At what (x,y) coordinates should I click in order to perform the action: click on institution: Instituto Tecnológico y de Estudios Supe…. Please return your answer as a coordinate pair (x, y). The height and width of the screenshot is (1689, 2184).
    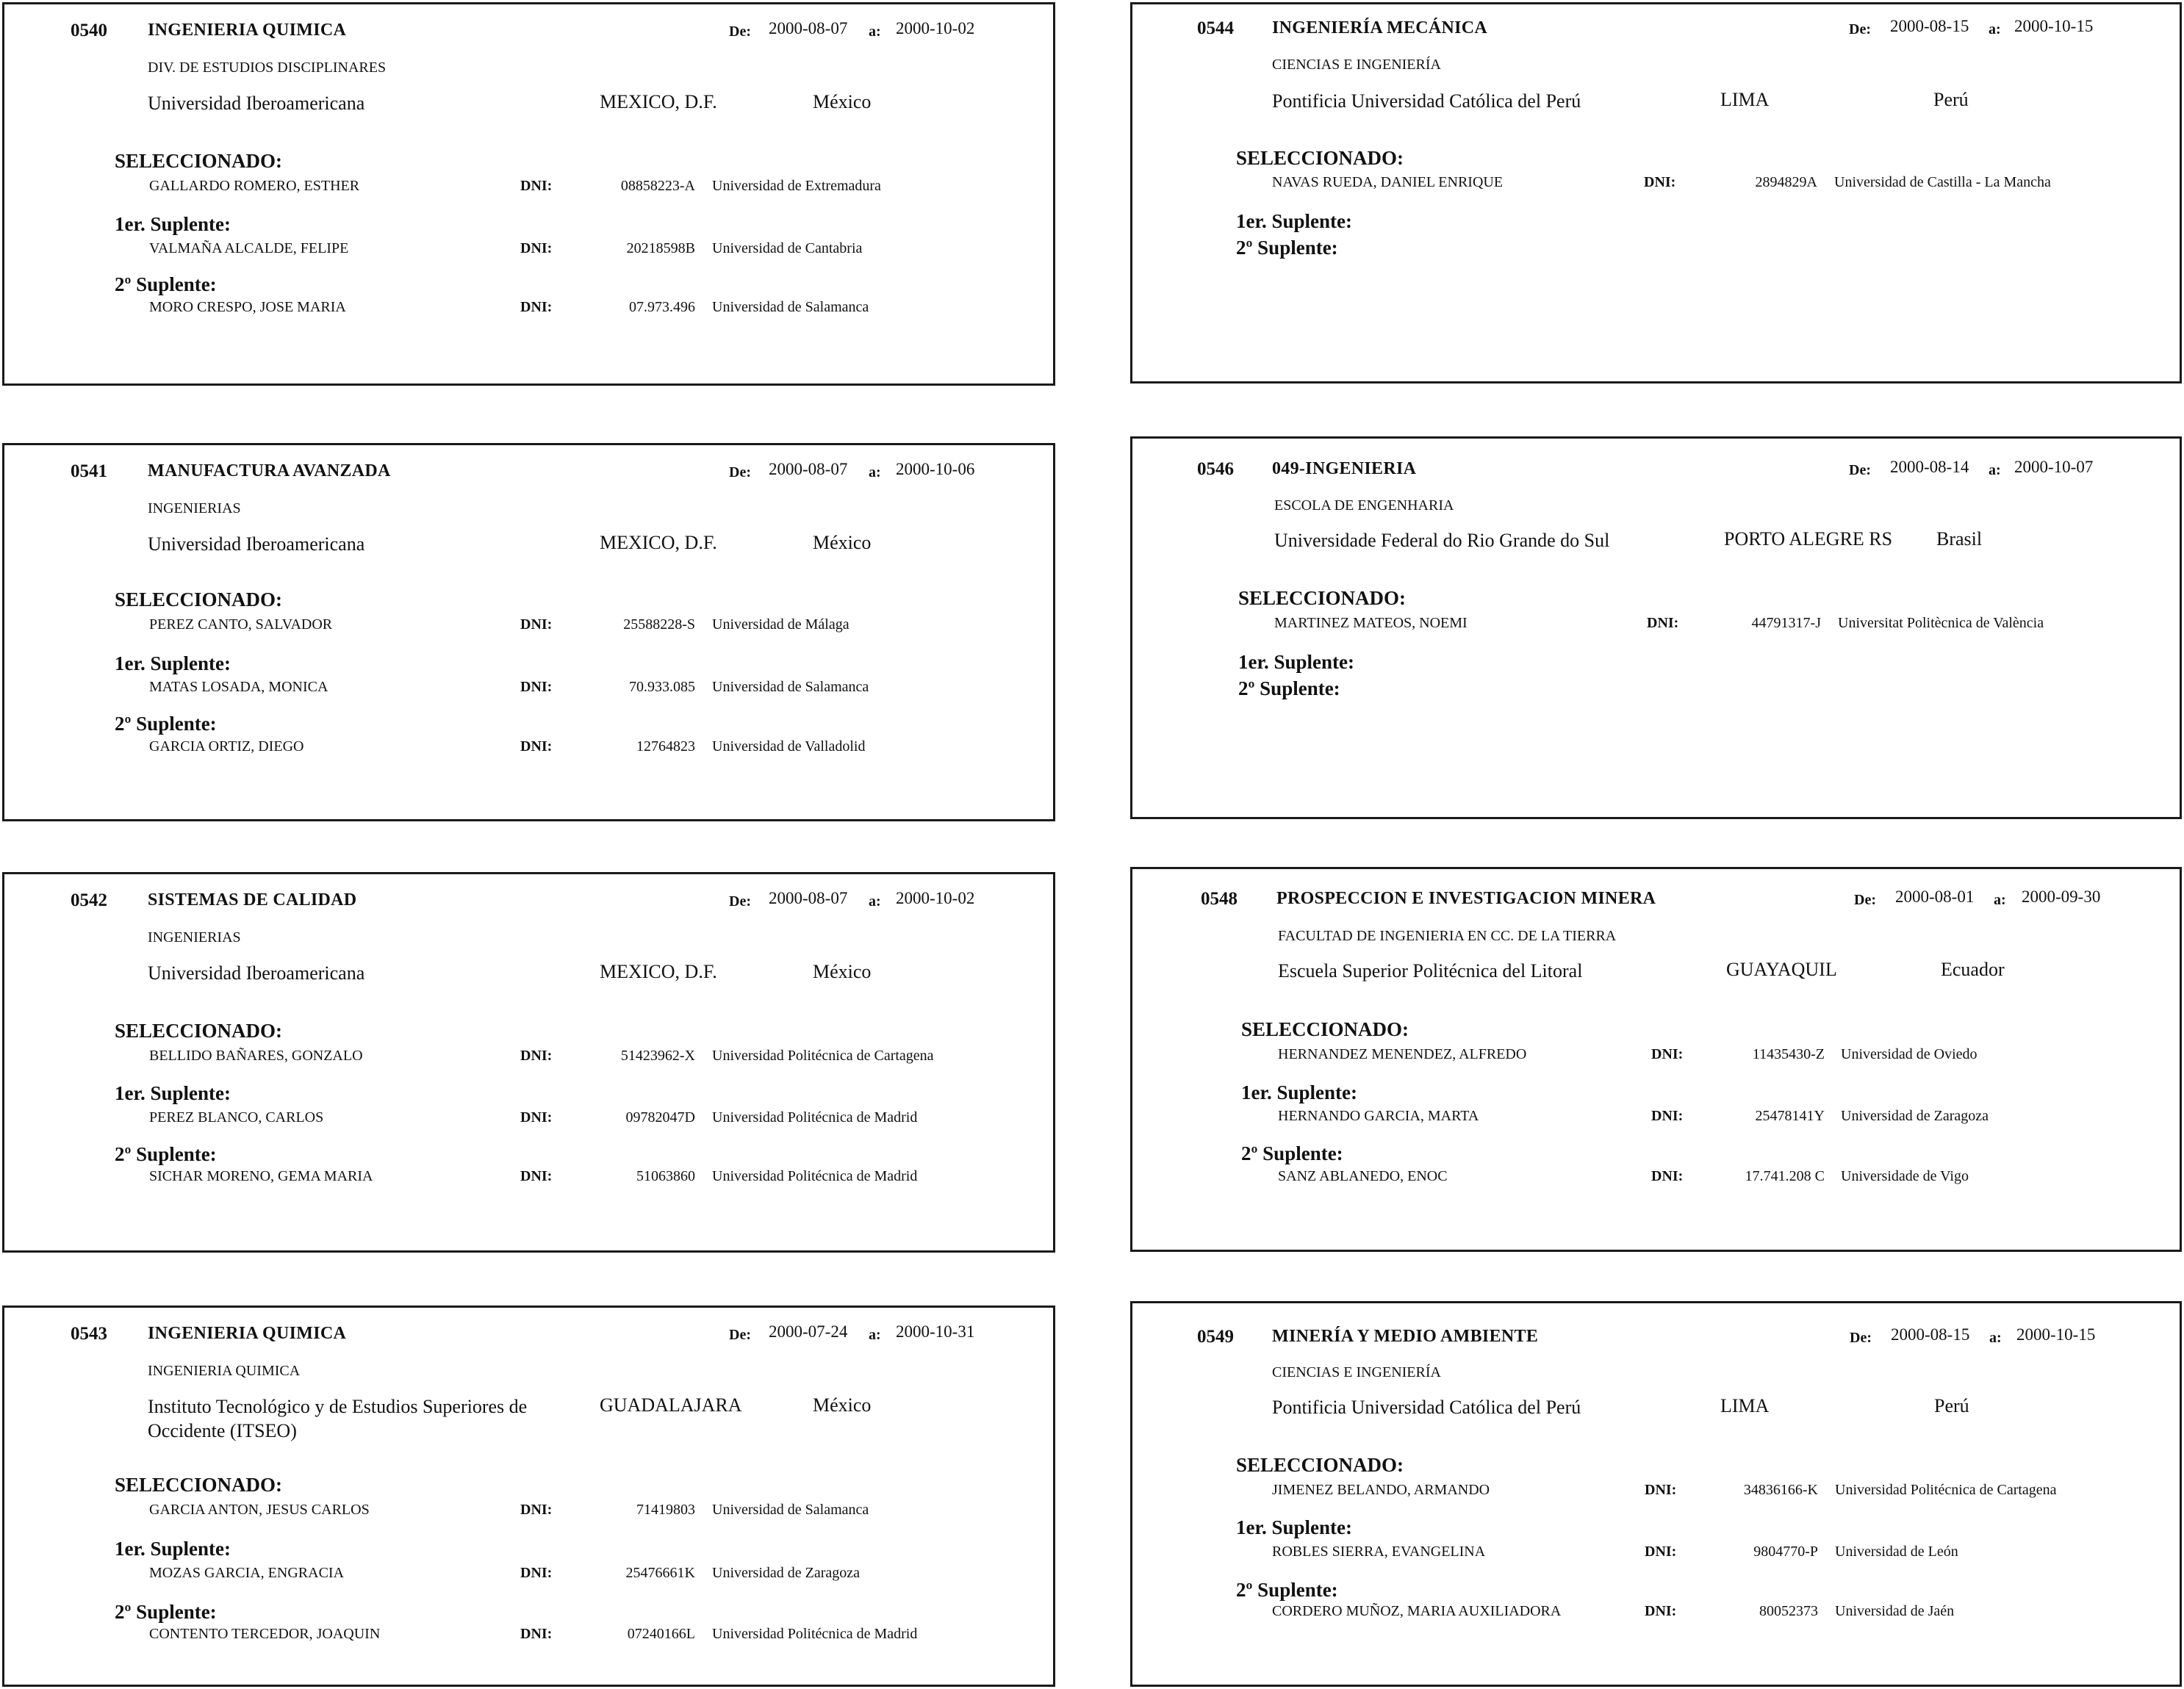
    Looking at the image, I should click on (338, 1406).